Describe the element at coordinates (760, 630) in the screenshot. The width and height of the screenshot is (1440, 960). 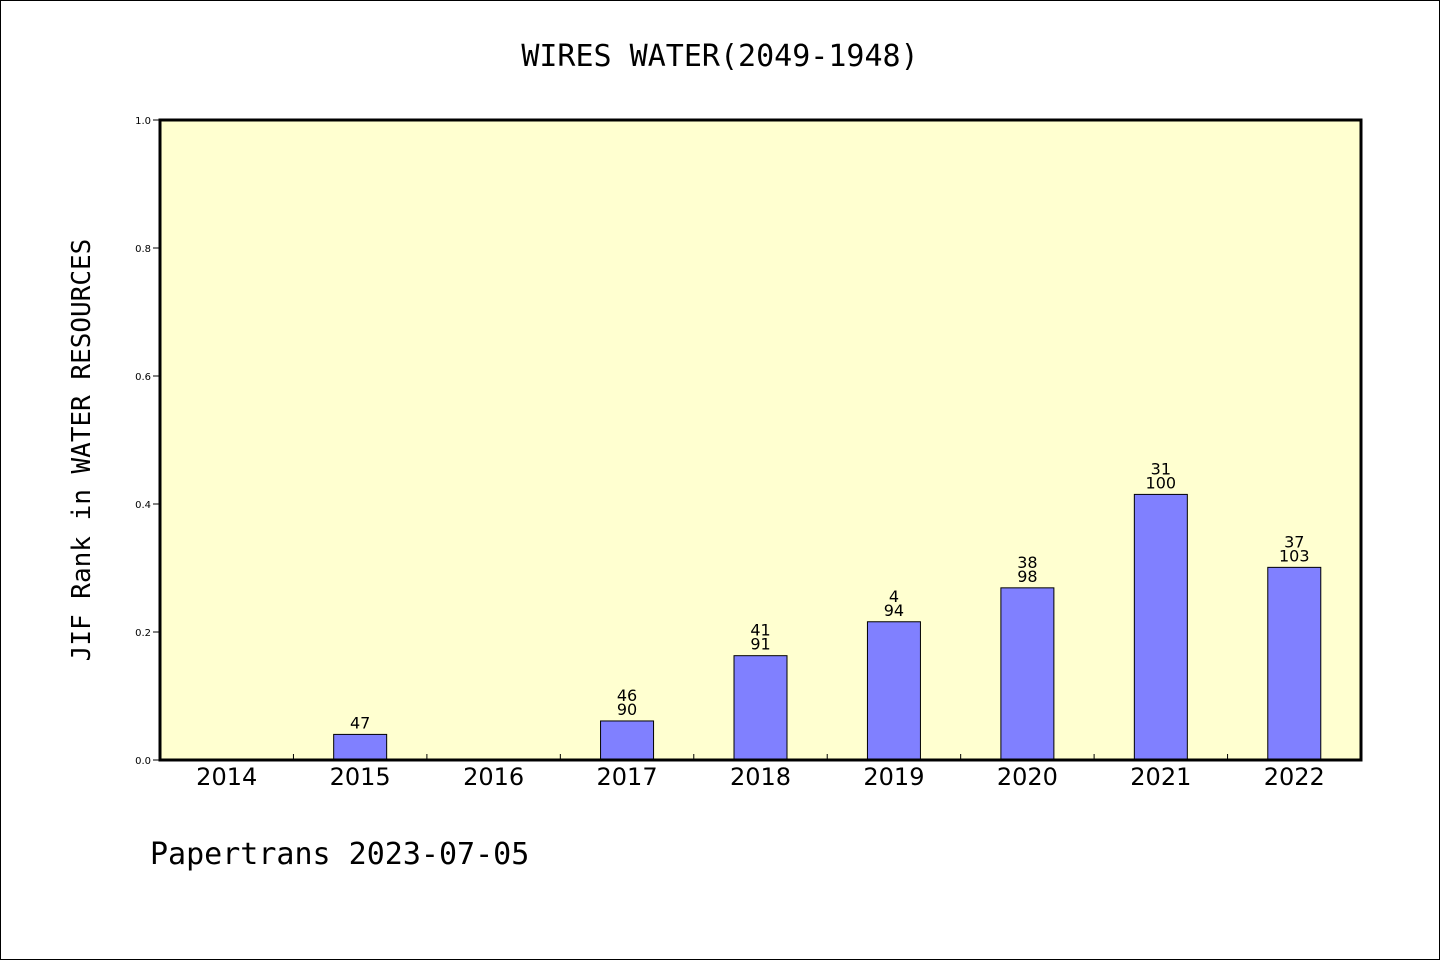
I see `data-label-top: 41` at that location.